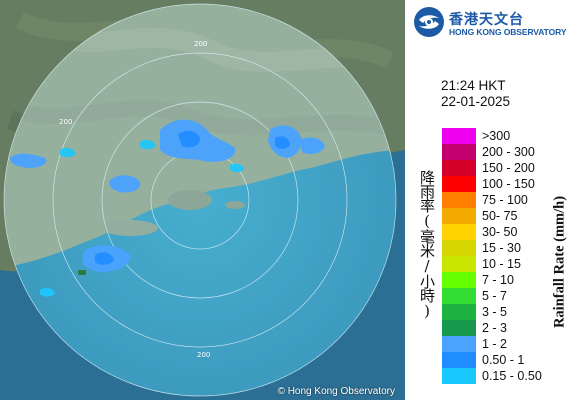 The image size is (577, 400). I want to click on legend-label: >300, so click(496, 136).